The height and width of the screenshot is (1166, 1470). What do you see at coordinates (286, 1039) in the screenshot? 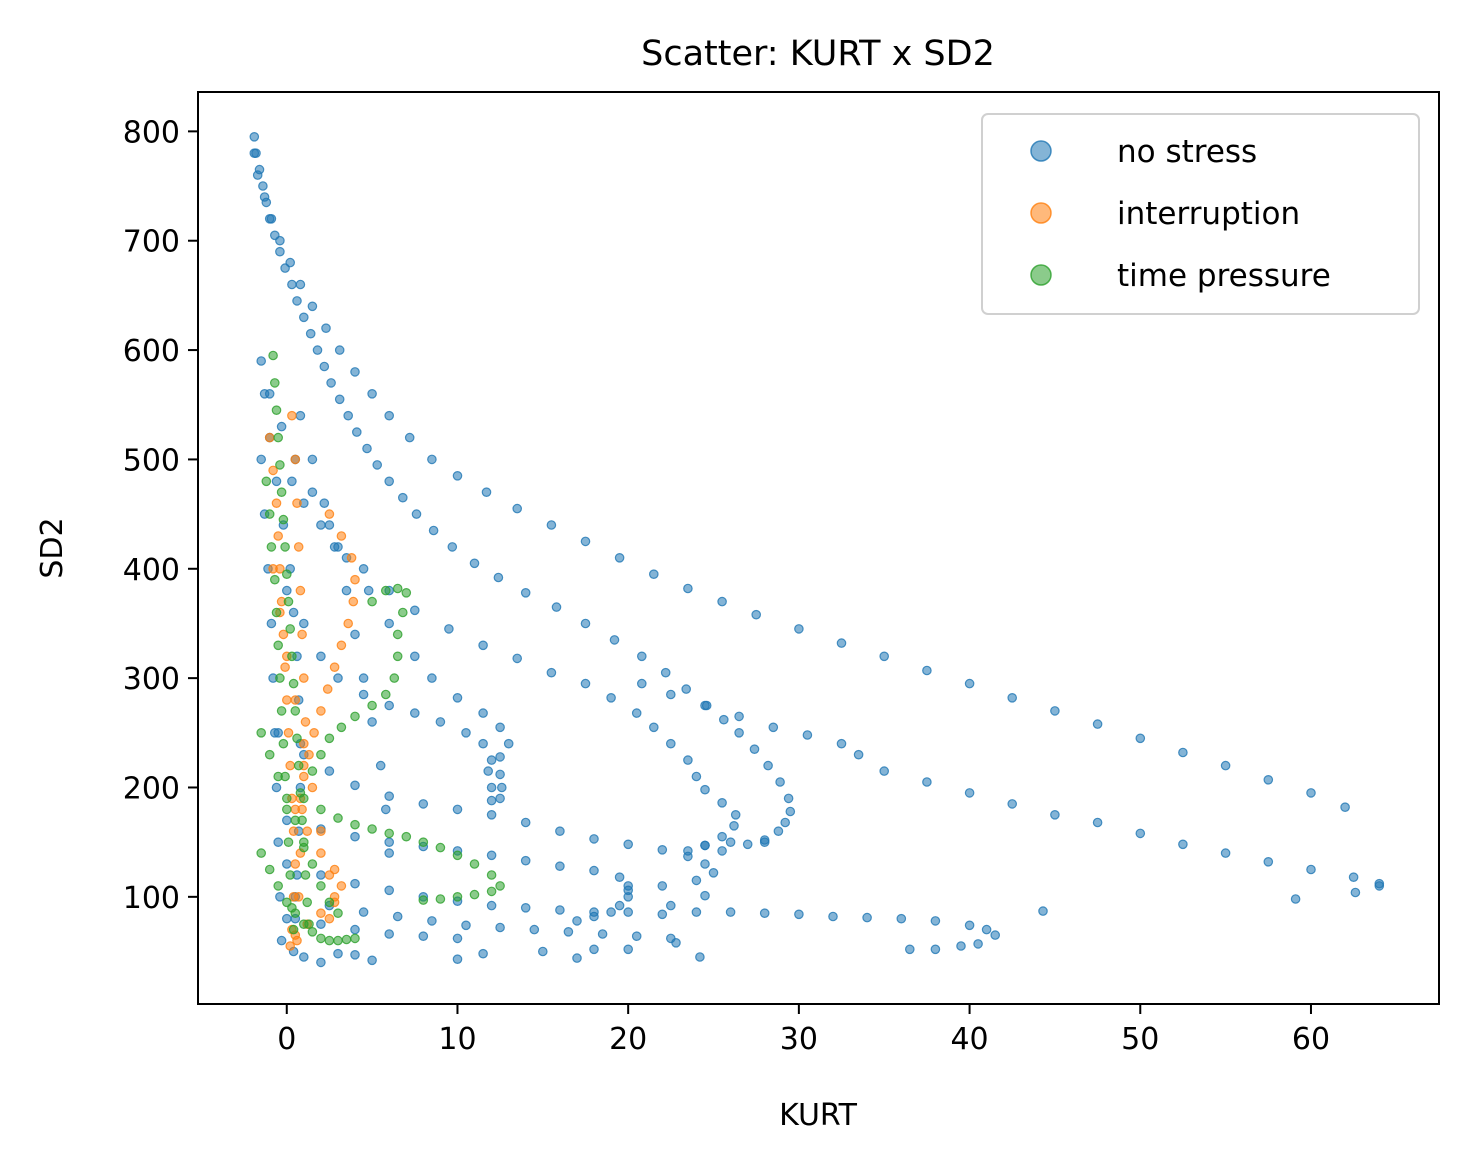
I see `x-tick-label: 0` at bounding box center [286, 1039].